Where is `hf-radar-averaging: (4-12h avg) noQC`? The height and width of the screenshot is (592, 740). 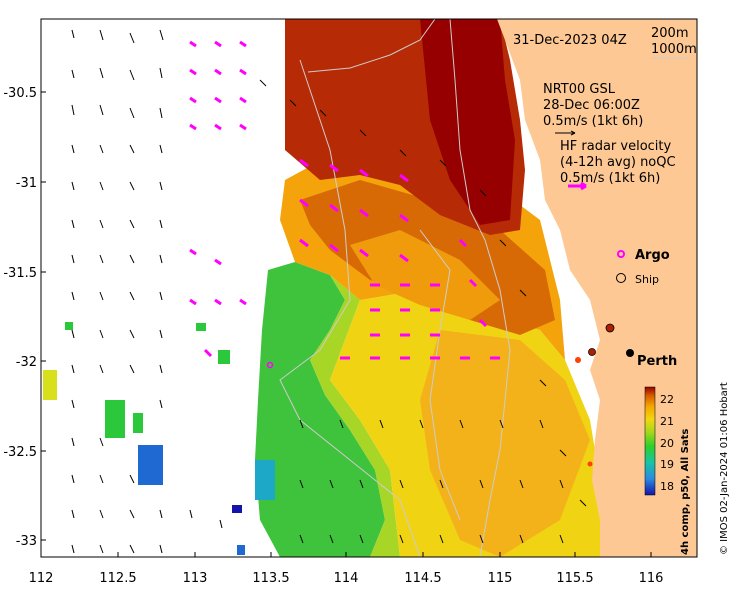
hf-radar-averaging: (4-12h avg) noQC is located at coordinates (618, 162).